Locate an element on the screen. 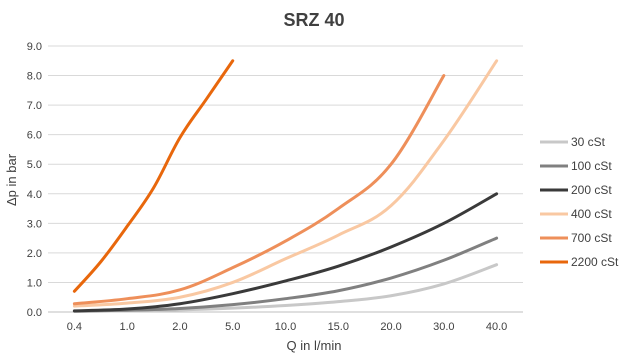  y-tick-label: 7.0 is located at coordinates (34, 106).